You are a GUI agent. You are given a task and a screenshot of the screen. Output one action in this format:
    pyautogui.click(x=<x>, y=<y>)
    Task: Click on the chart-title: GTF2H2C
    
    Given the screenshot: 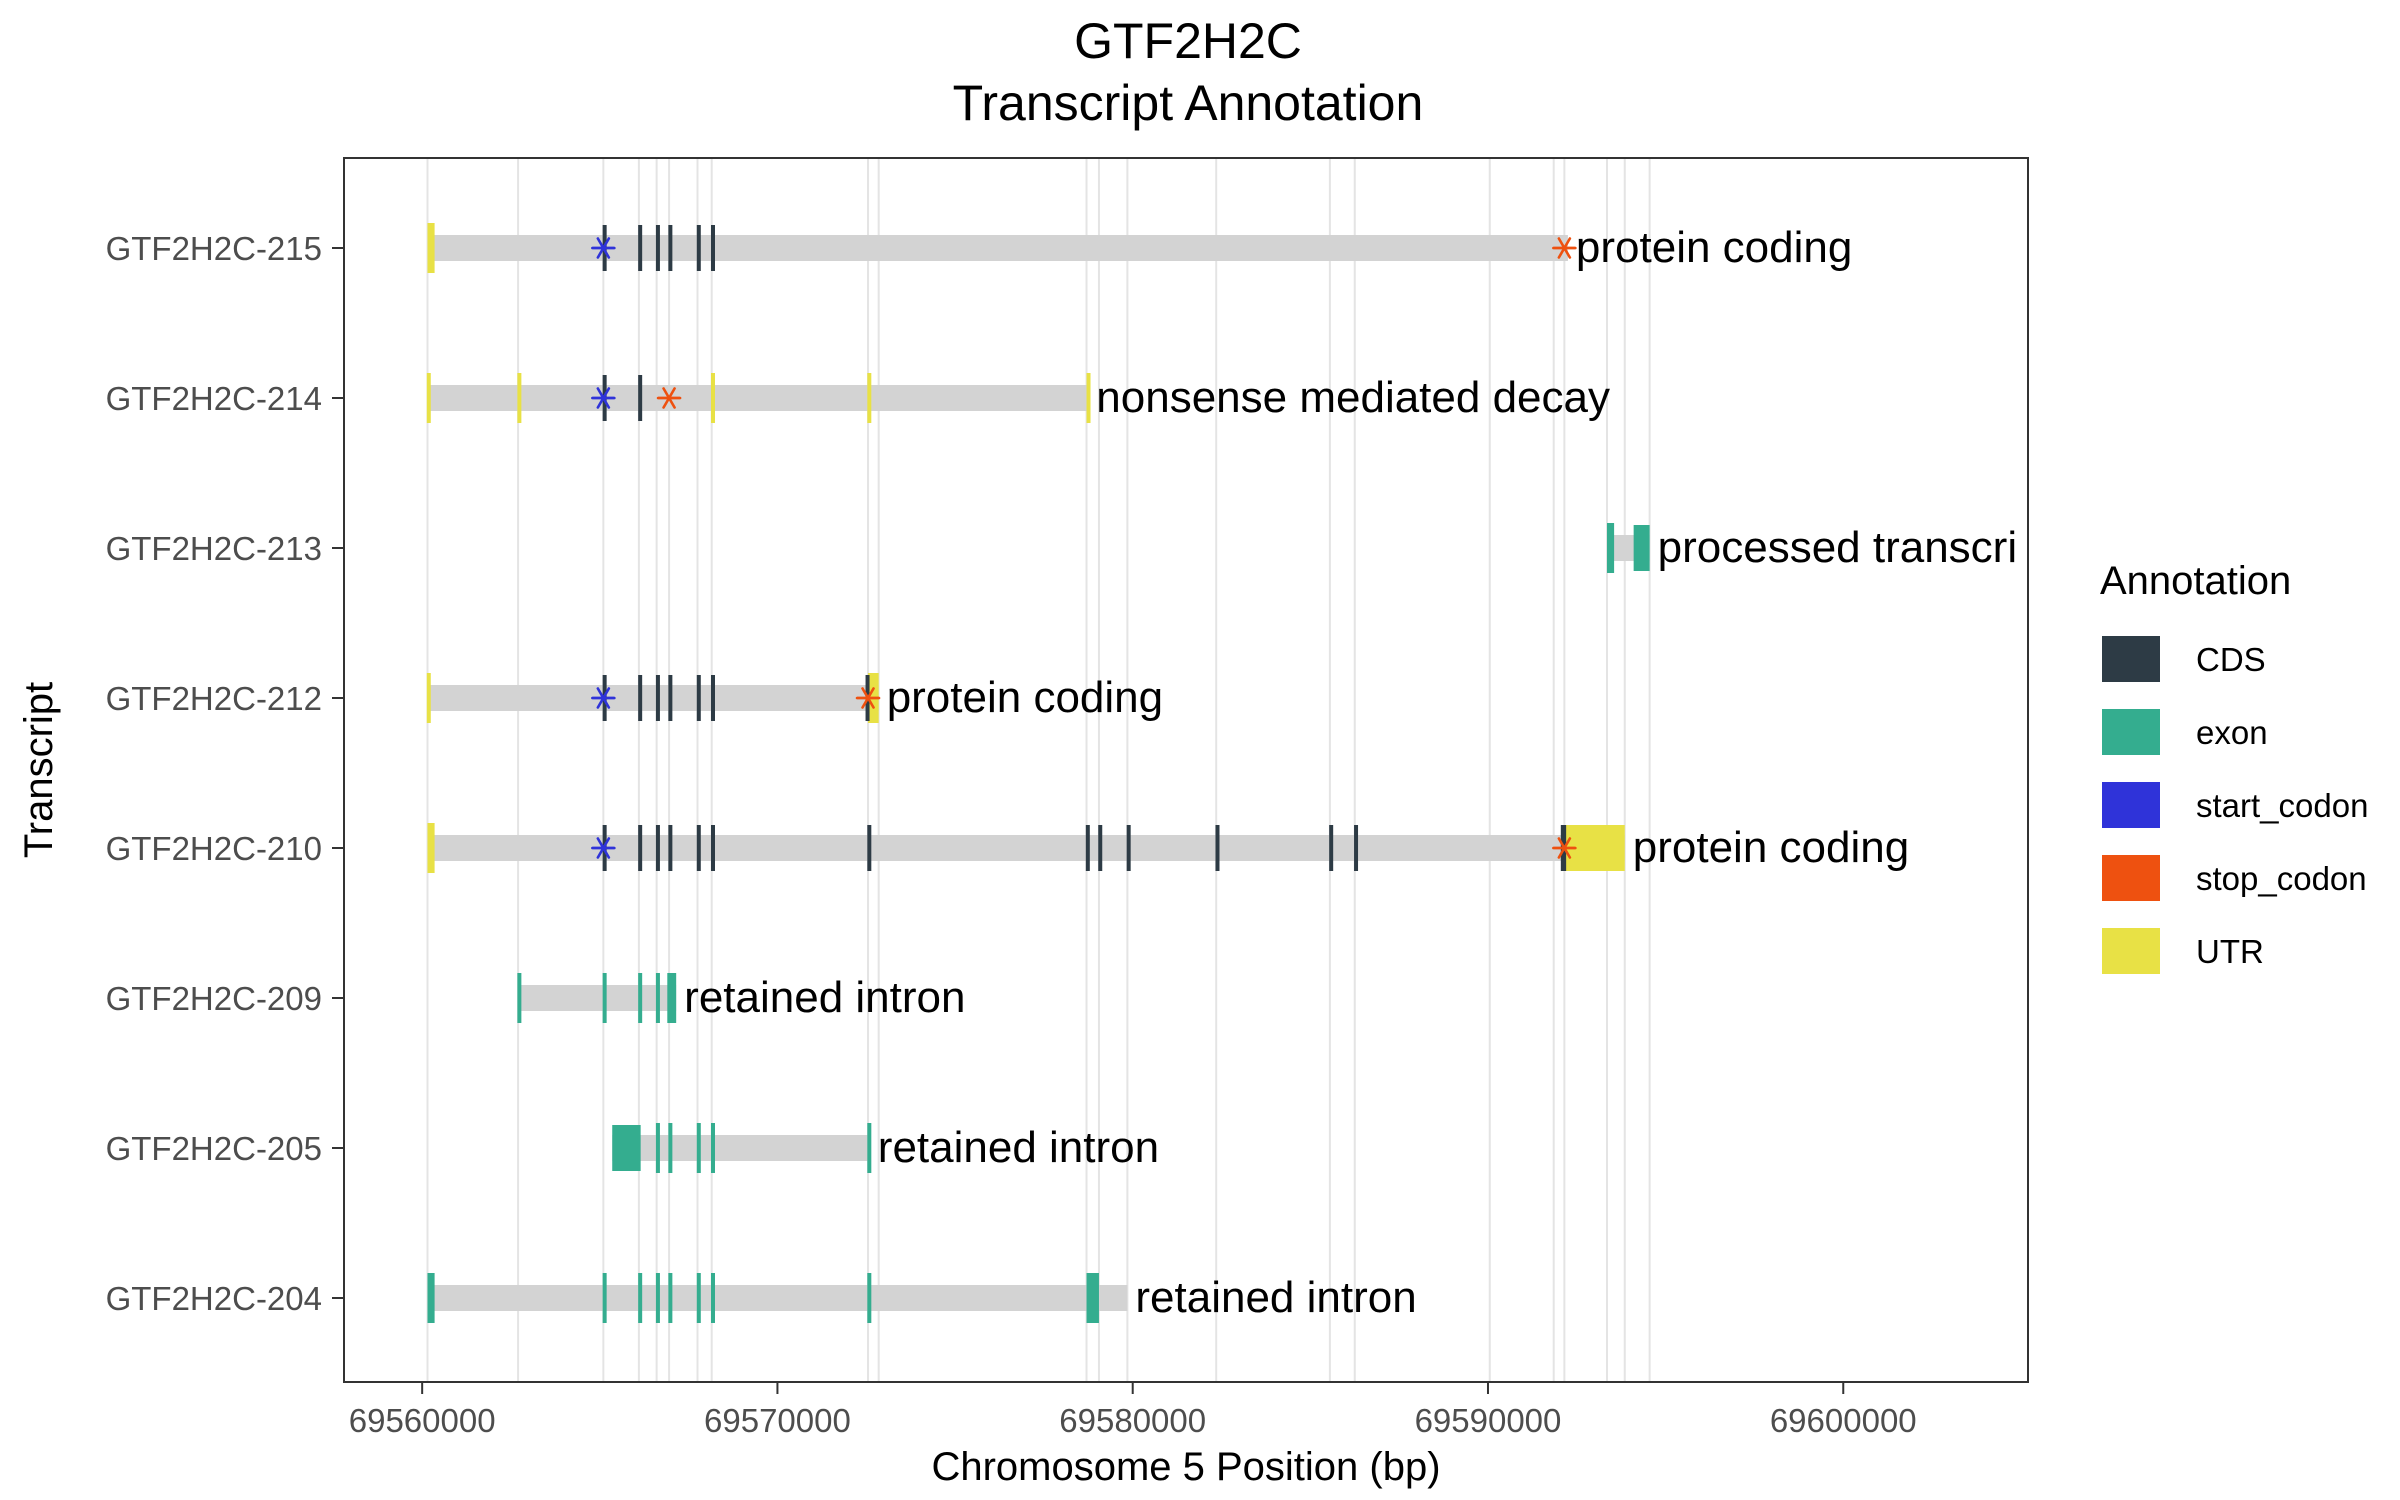 What is the action you would take?
    pyautogui.click(x=1188, y=41)
    